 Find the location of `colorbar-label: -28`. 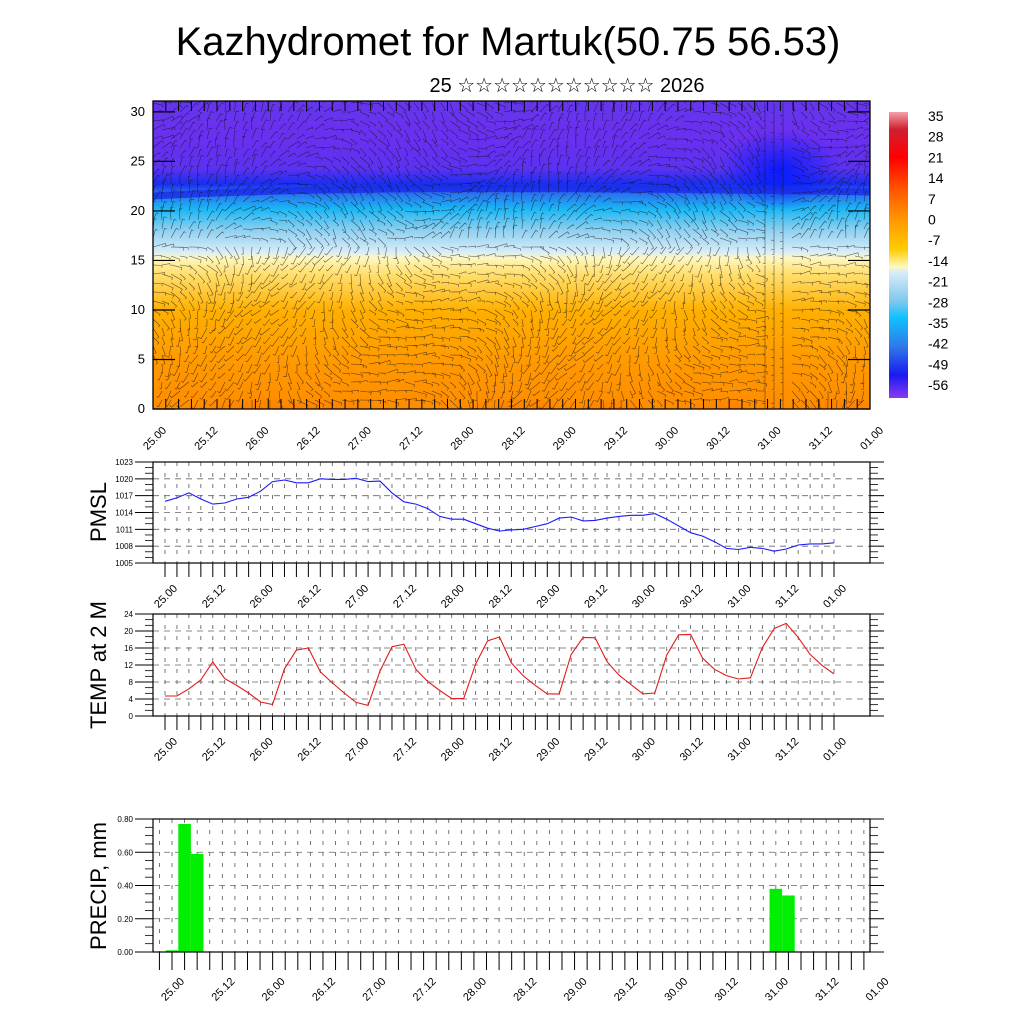

colorbar-label: -28 is located at coordinates (938, 302).